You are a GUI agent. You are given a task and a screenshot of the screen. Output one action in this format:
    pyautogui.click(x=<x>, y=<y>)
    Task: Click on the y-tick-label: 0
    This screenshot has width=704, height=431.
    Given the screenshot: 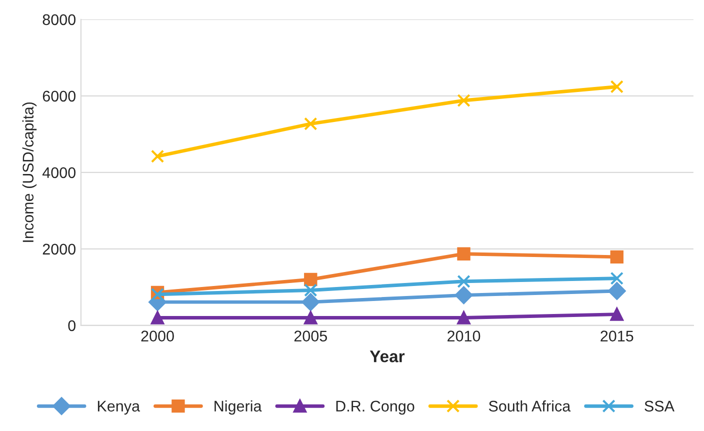 What is the action you would take?
    pyautogui.click(x=72, y=326)
    